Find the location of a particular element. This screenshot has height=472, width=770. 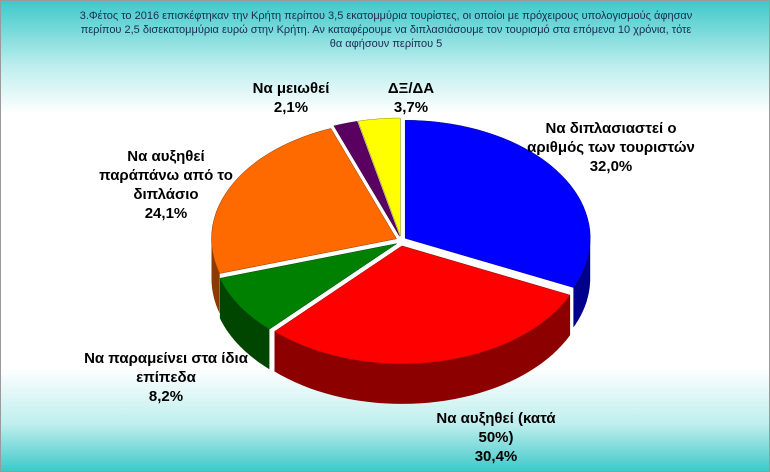

category-label: Να αυξηθεί (κατά 50%) is located at coordinates (496, 428).